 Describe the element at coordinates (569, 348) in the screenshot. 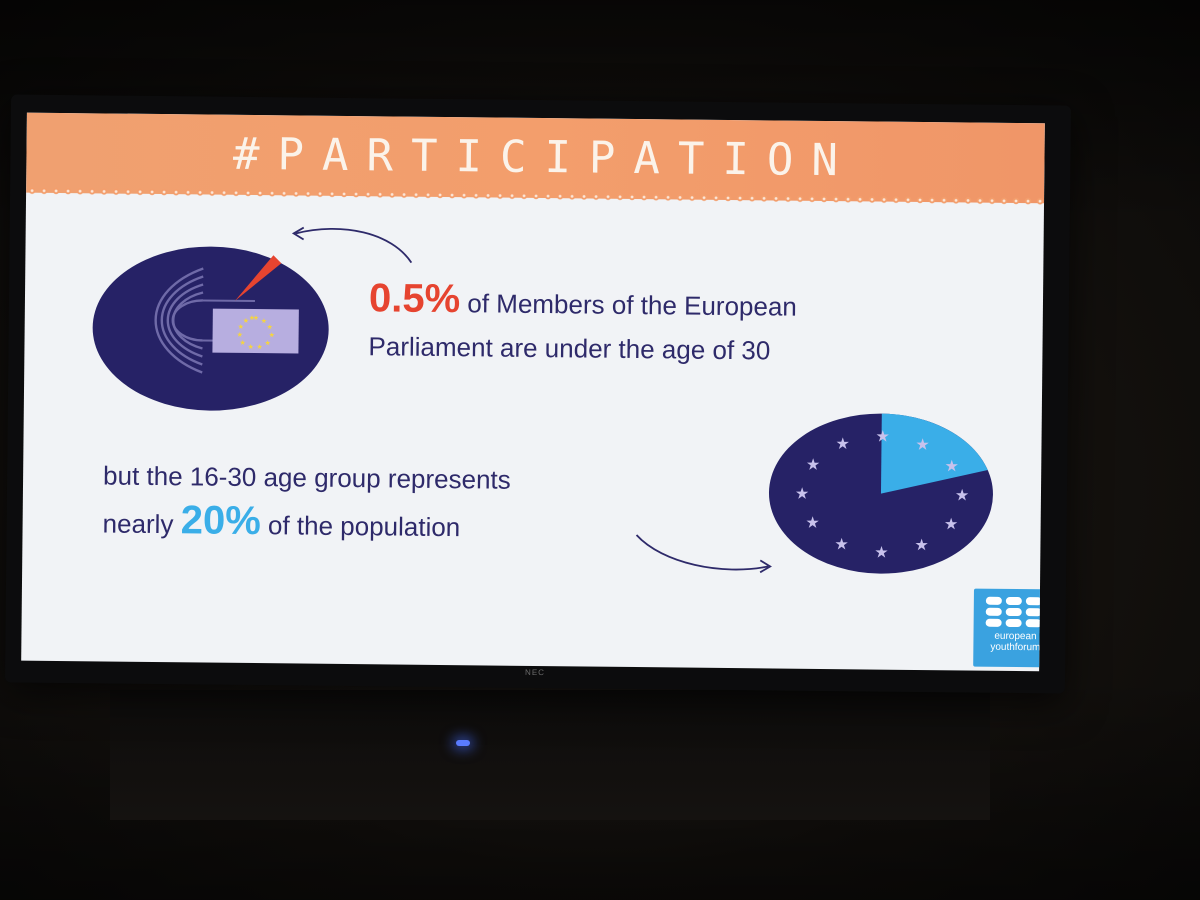

I see `stat-mep-line2: Parliament are under the age of 30` at that location.